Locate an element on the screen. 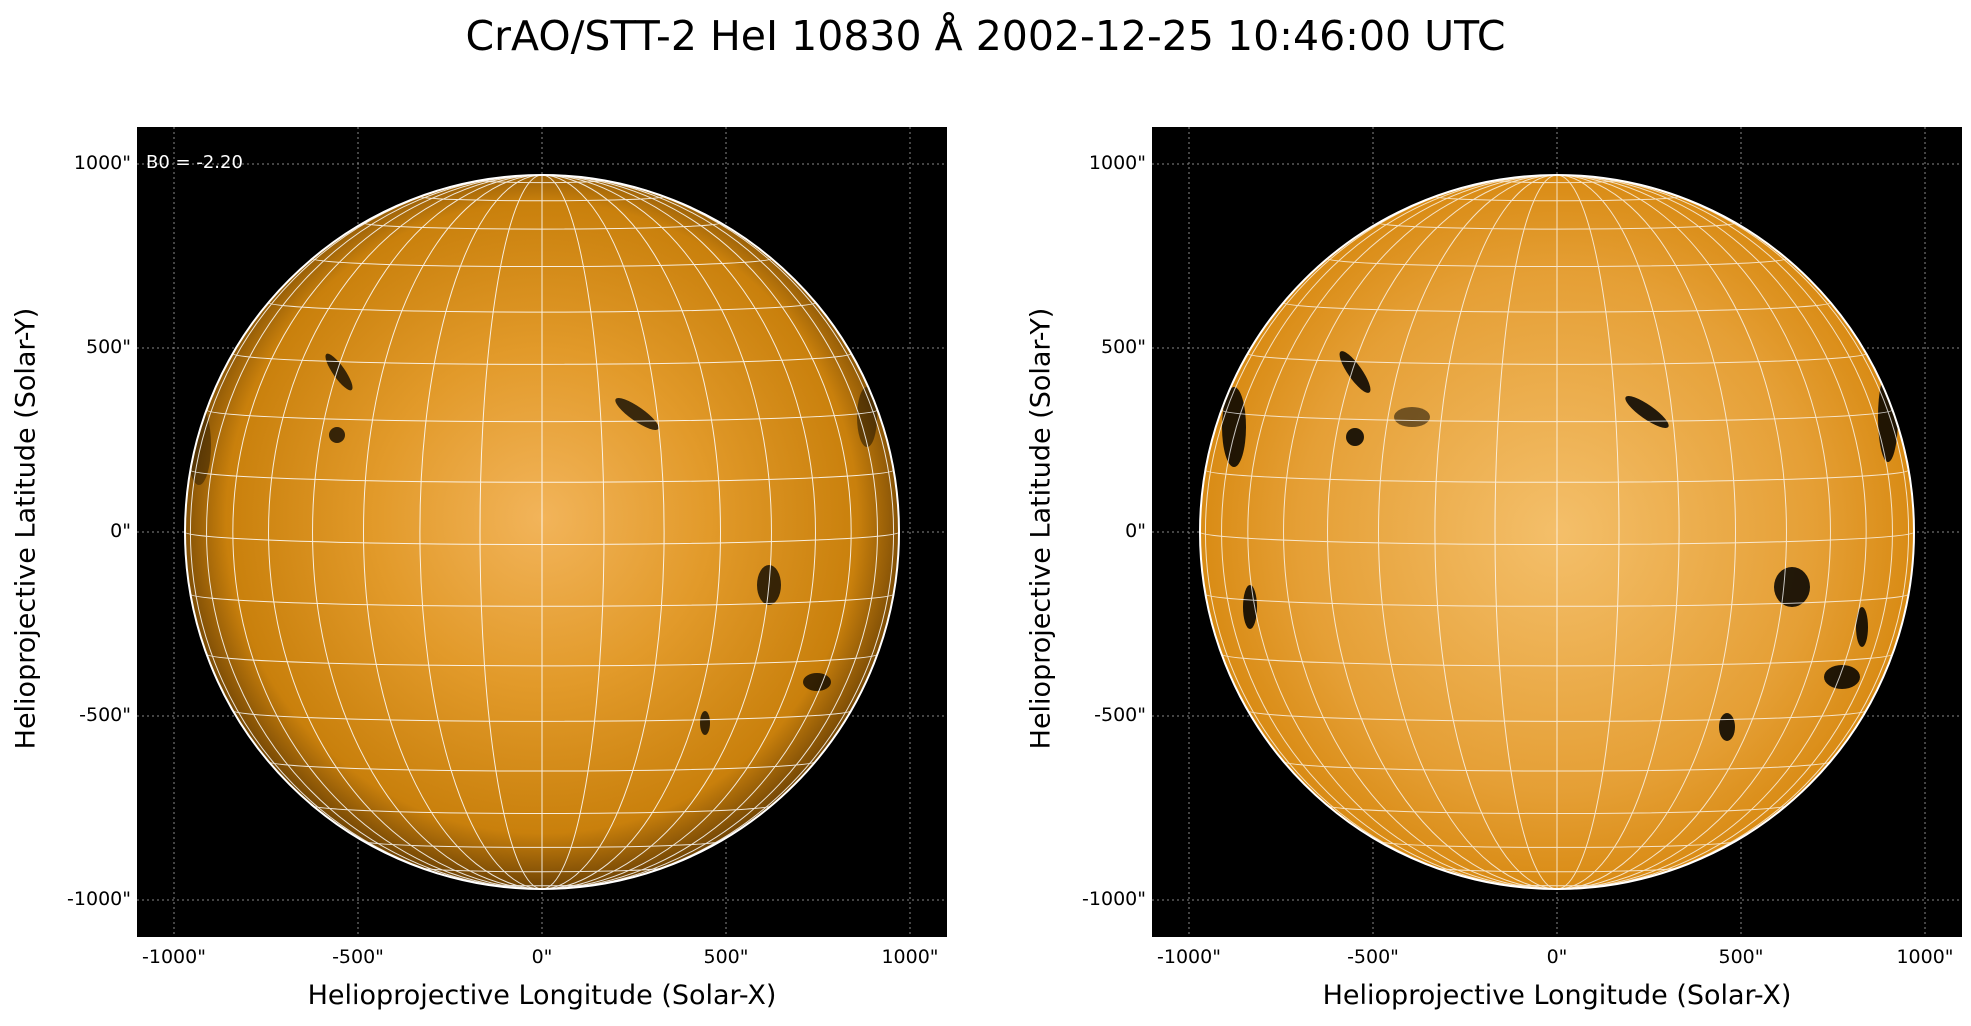 The image size is (1971, 1026). x-axis-label-right: Helioprojective Longitude (Solar-X) is located at coordinates (1557, 995).